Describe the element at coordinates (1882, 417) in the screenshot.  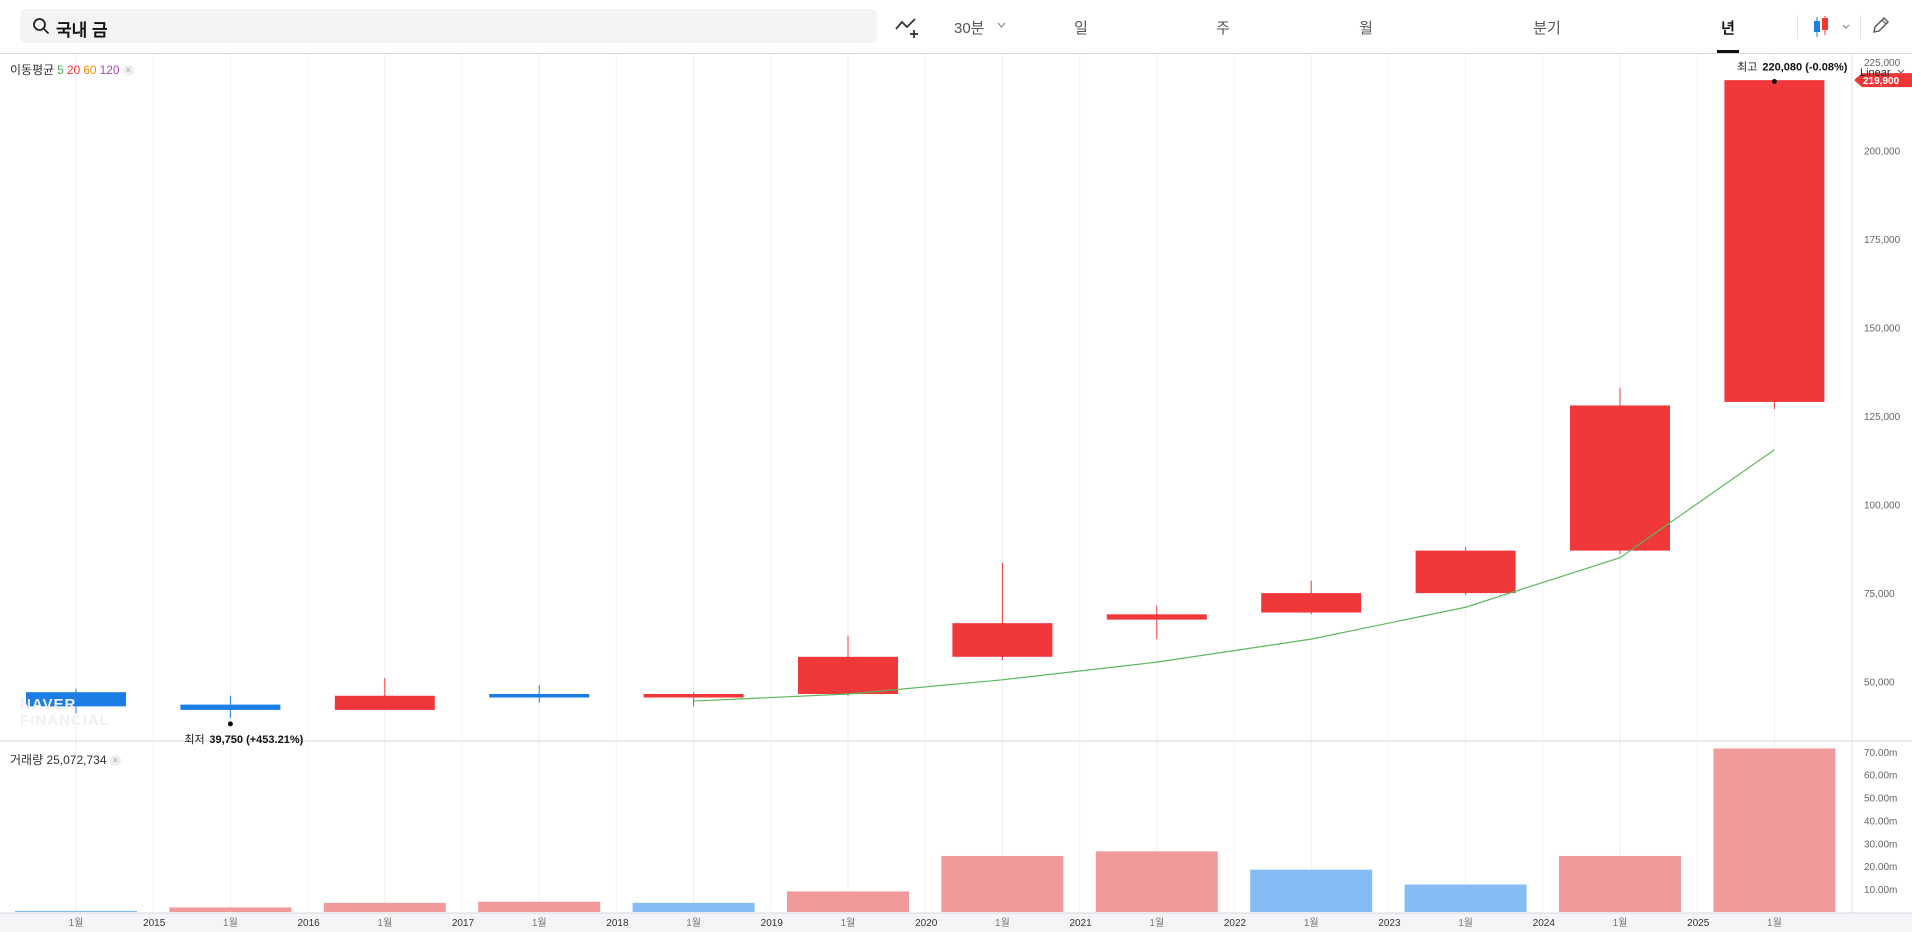
I see `price-tick-label: 125,000` at that location.